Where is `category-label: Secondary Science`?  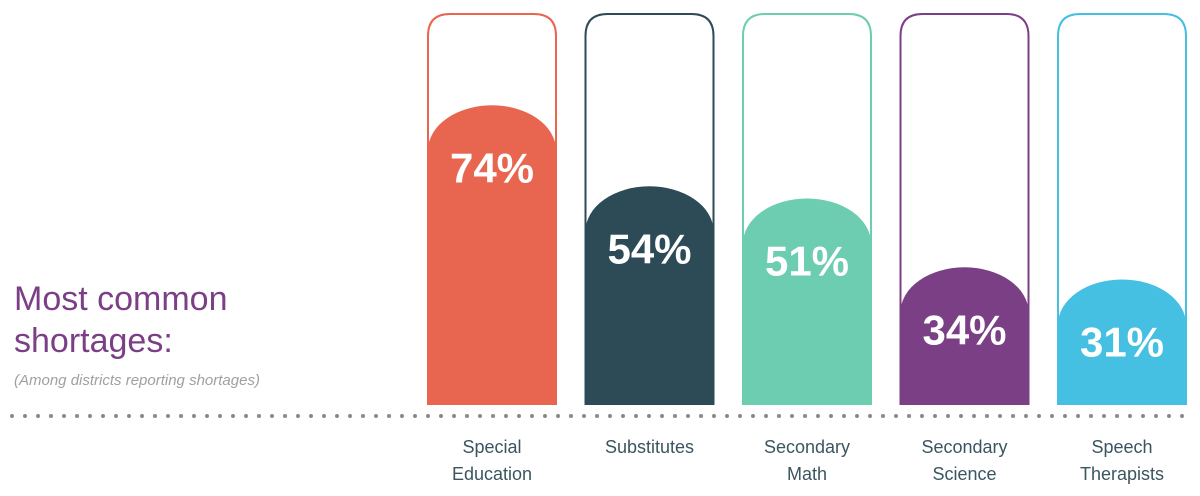 category-label: Secondary Science is located at coordinates (964, 460).